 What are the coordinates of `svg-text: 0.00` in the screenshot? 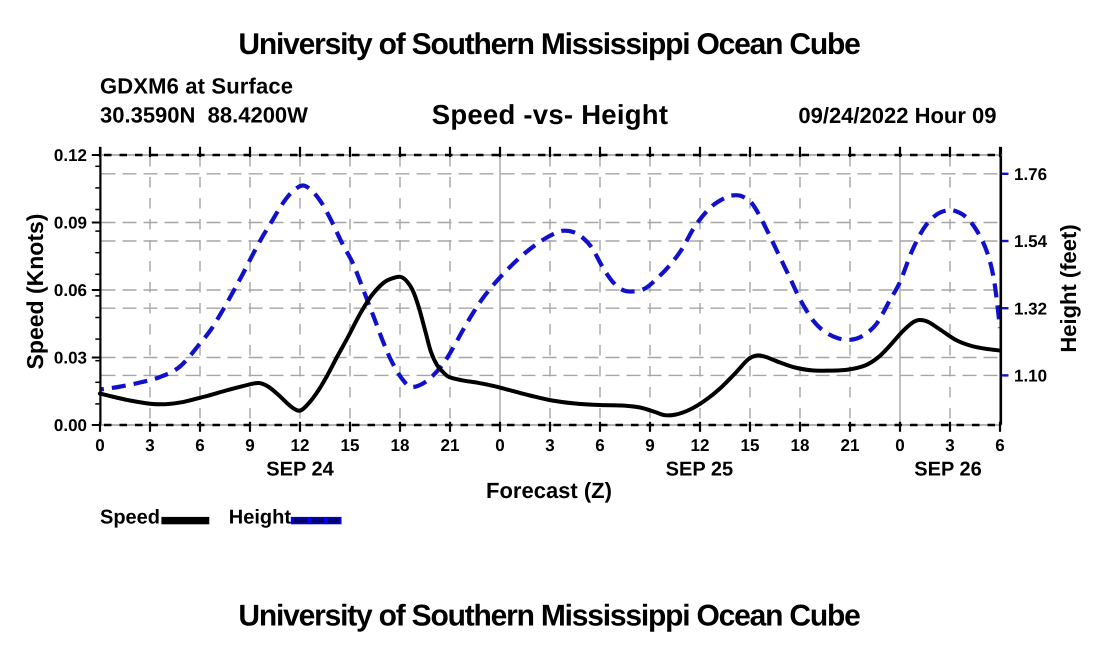 It's located at (70, 425).